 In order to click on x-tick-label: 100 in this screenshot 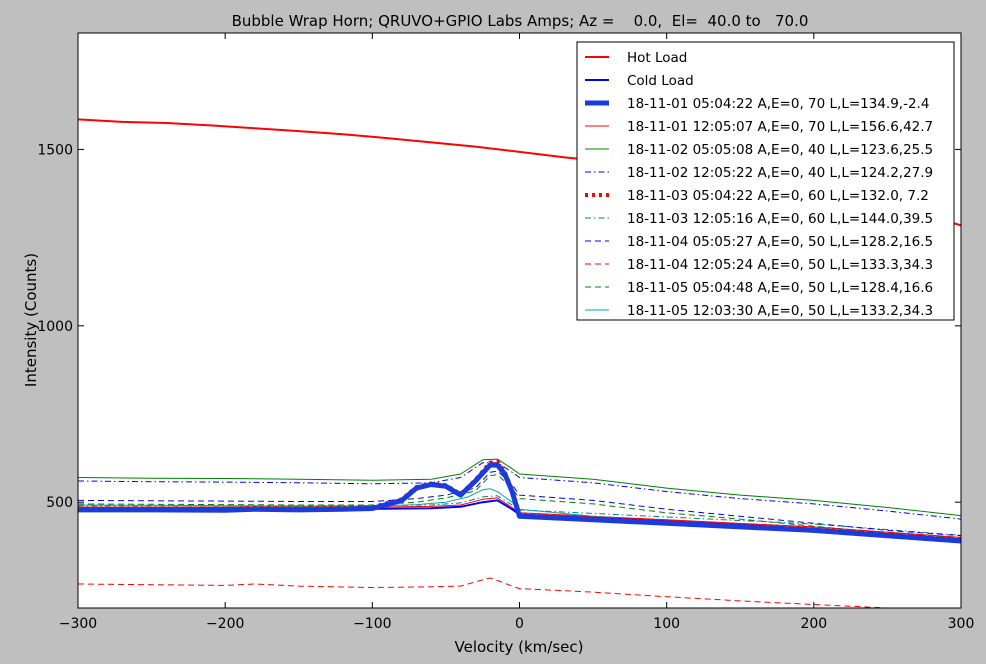, I will do `click(666, 624)`.